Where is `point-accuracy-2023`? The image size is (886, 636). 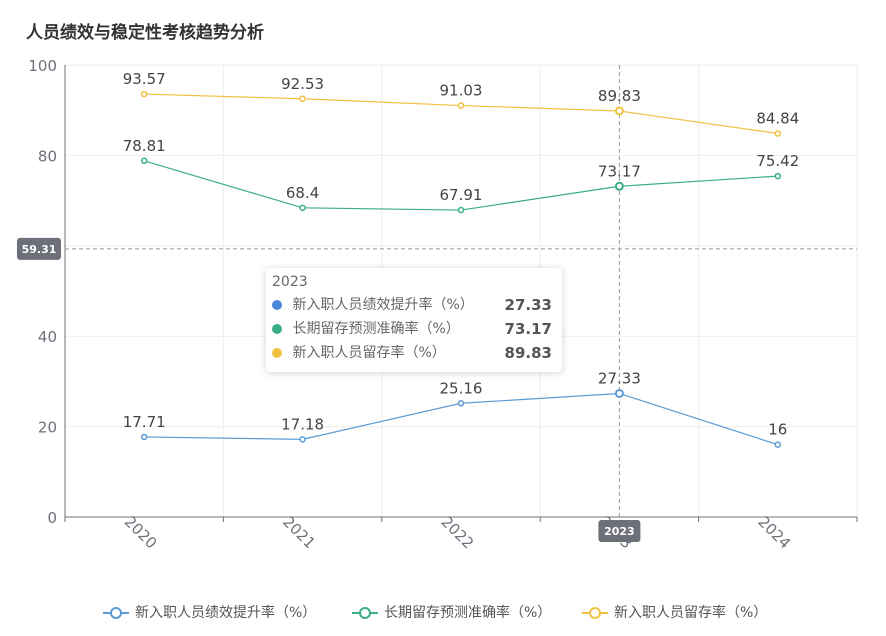
point-accuracy-2023 is located at coordinates (619, 186).